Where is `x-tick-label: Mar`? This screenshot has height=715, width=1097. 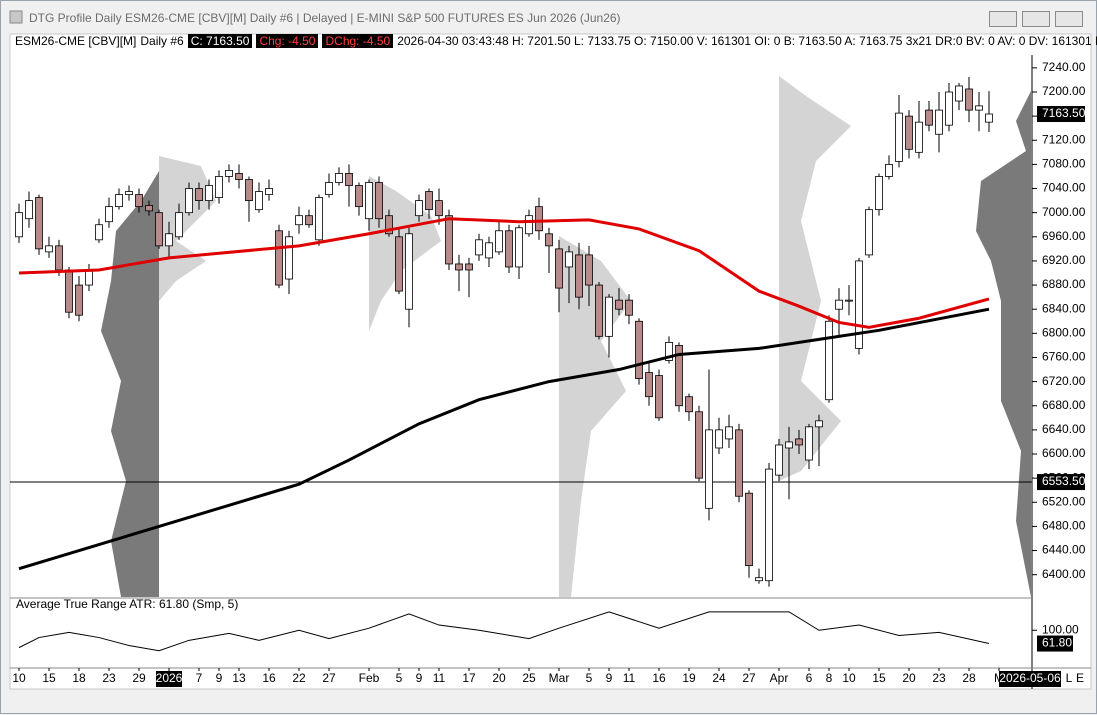 x-tick-label: Mar is located at coordinates (559, 678).